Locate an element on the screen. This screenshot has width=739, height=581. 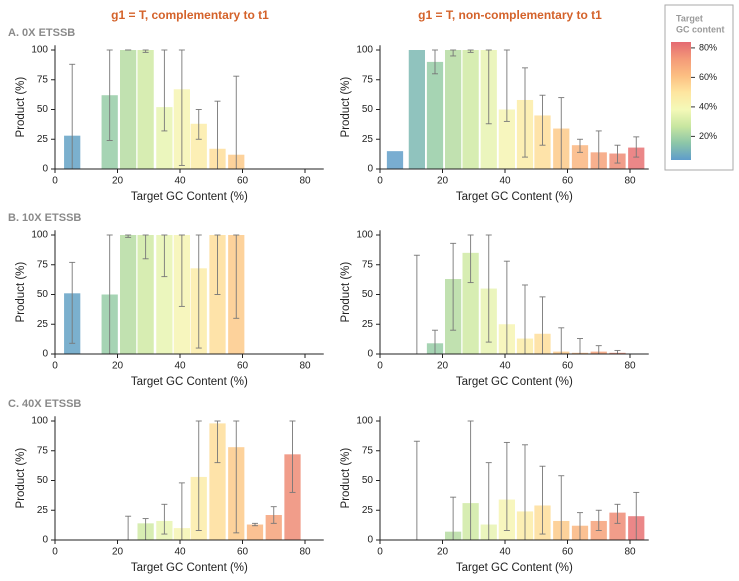
colorbar-tick-label: 60% is located at coordinates (708, 77).